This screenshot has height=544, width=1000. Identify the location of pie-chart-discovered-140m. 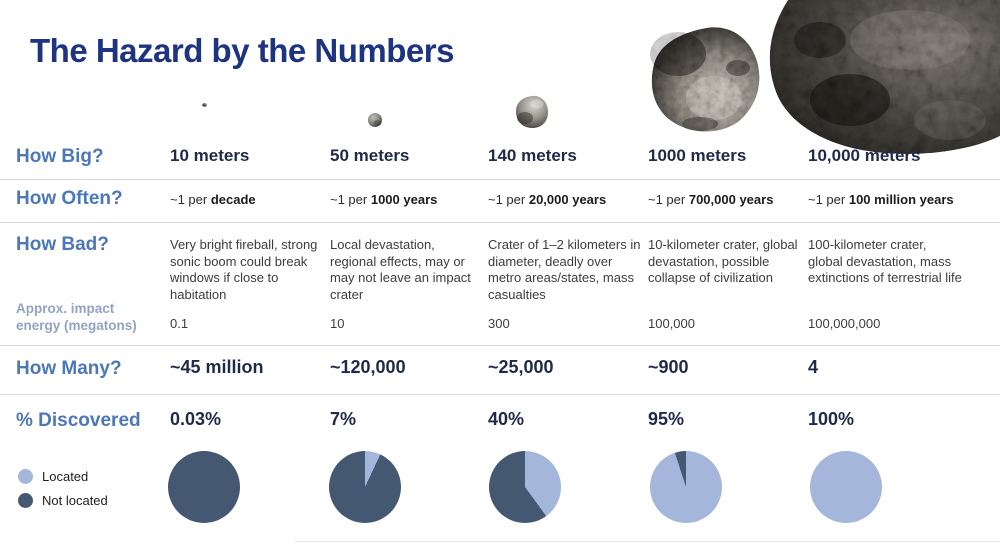
(525, 487).